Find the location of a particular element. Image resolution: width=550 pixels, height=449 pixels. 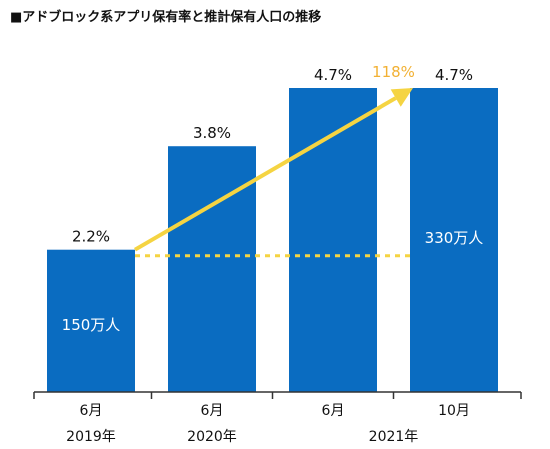

category-label-0: 6月 is located at coordinates (91, 411).